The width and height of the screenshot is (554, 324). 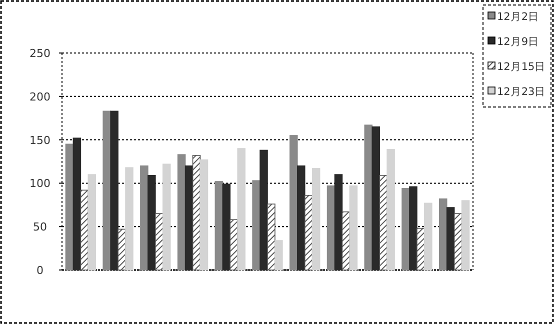 What do you see at coordinates (521, 92) in the screenshot?
I see `legend-label: 12月23日` at bounding box center [521, 92].